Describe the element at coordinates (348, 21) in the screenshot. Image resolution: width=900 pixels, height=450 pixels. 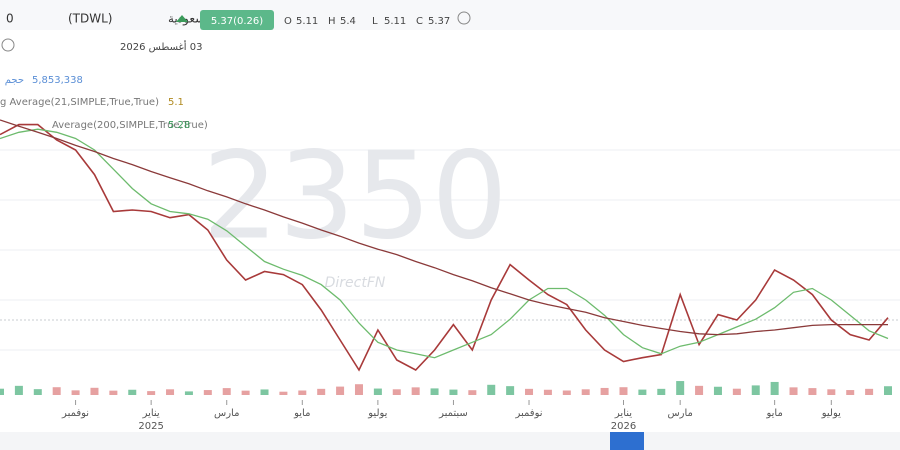
I see `ohlc-value: 5.4` at that location.